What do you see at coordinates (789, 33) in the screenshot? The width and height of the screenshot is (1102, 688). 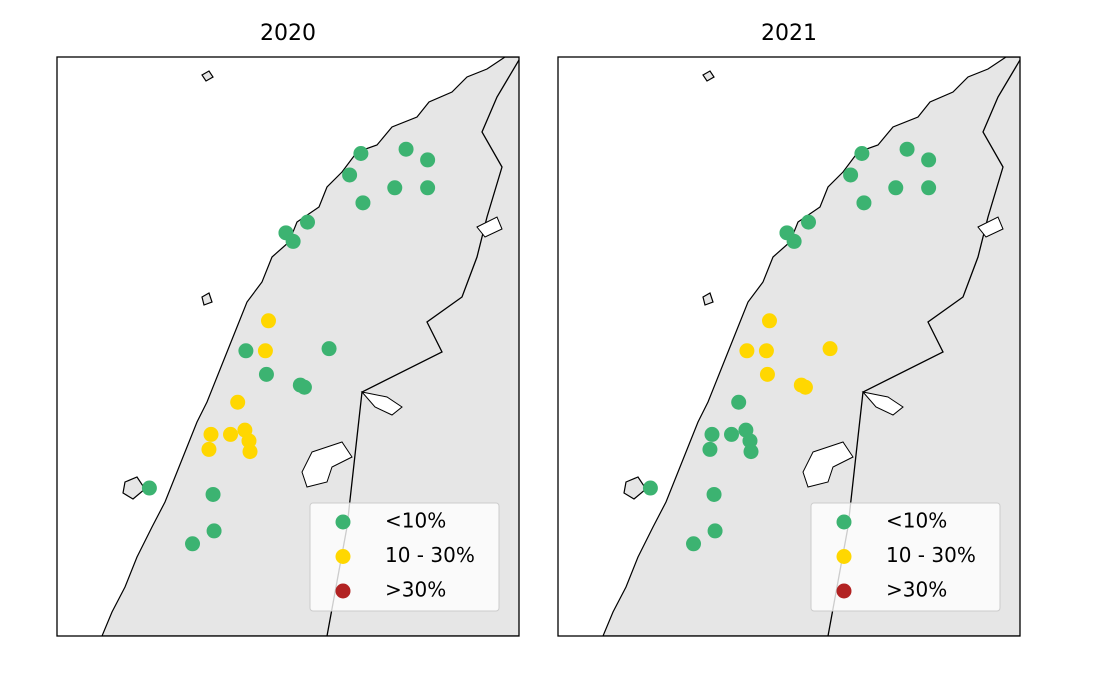 I see `panel-title: 2021` at bounding box center [789, 33].